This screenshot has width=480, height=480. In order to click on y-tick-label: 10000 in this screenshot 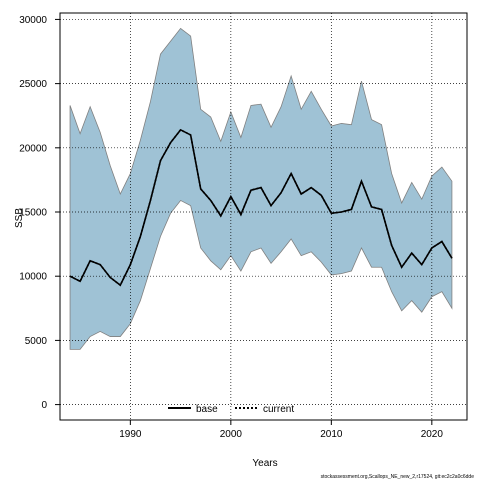, I will do `click(33, 277)`.